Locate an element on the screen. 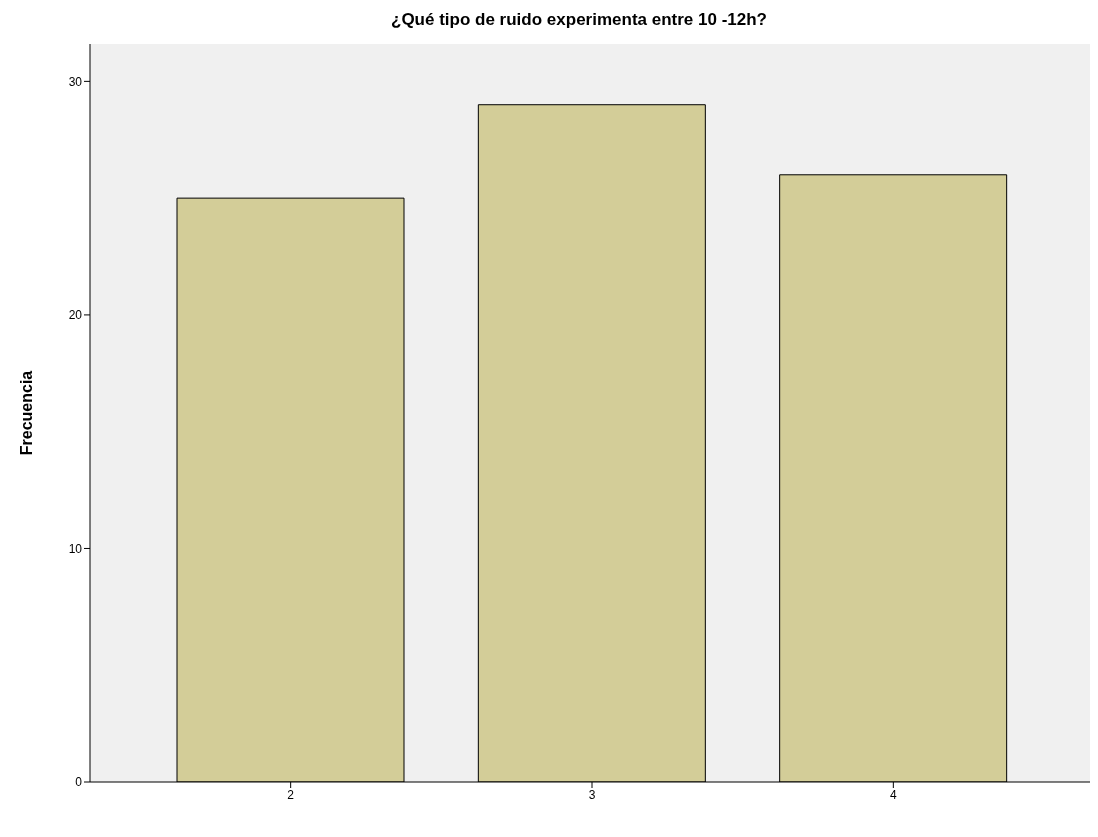 The image size is (1098, 837). x-tick-label: 4 is located at coordinates (893, 794).